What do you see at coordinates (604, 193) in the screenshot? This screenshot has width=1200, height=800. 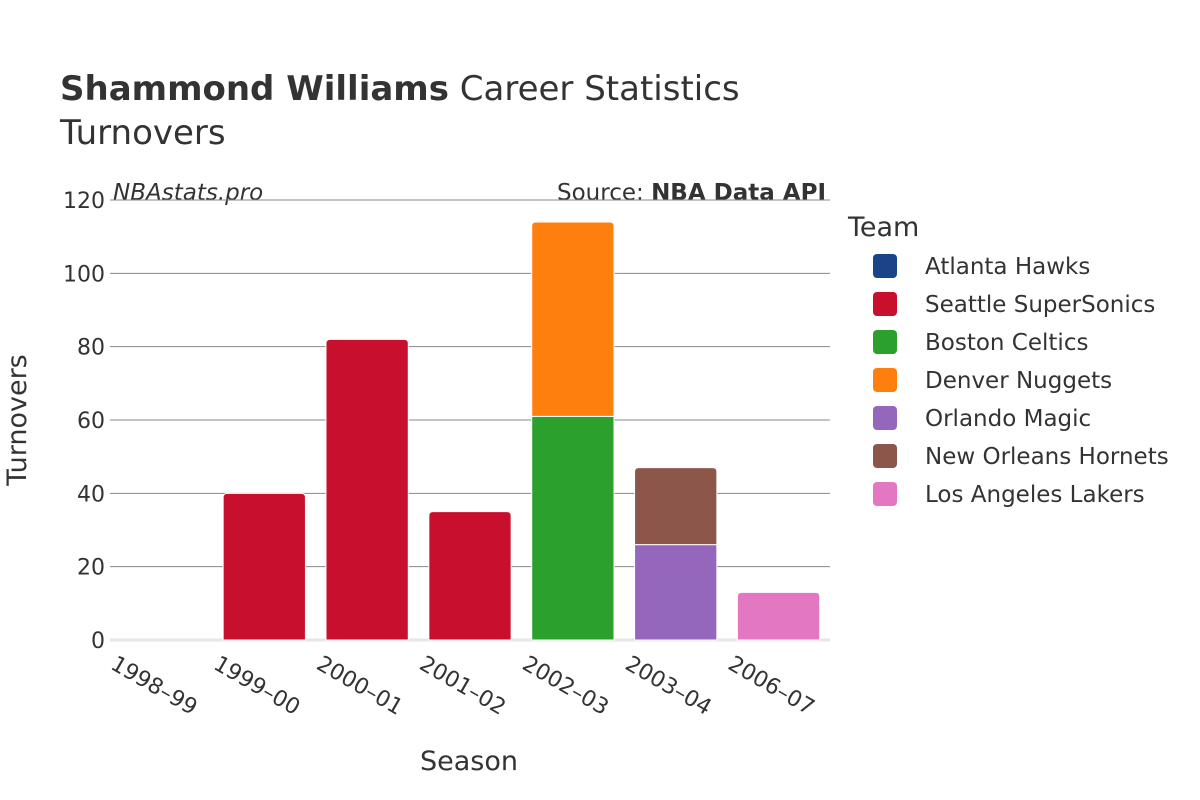 I see `source-prefix: Source:` at bounding box center [604, 193].